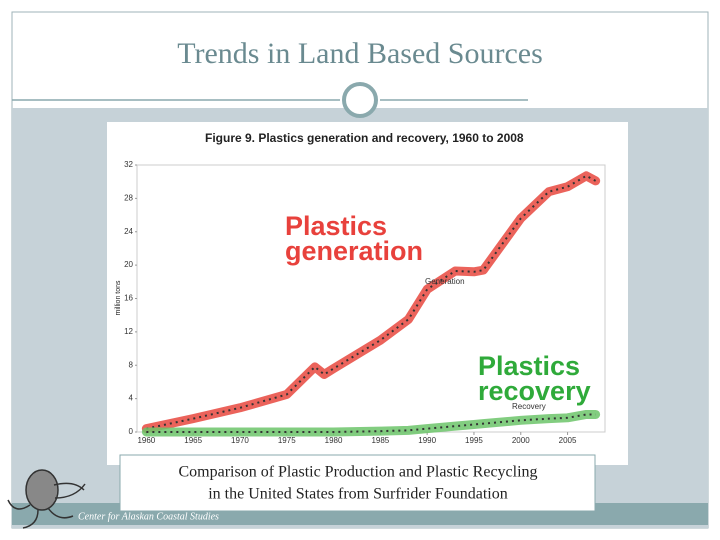  I want to click on y-tick-label: 4, so click(131, 398).